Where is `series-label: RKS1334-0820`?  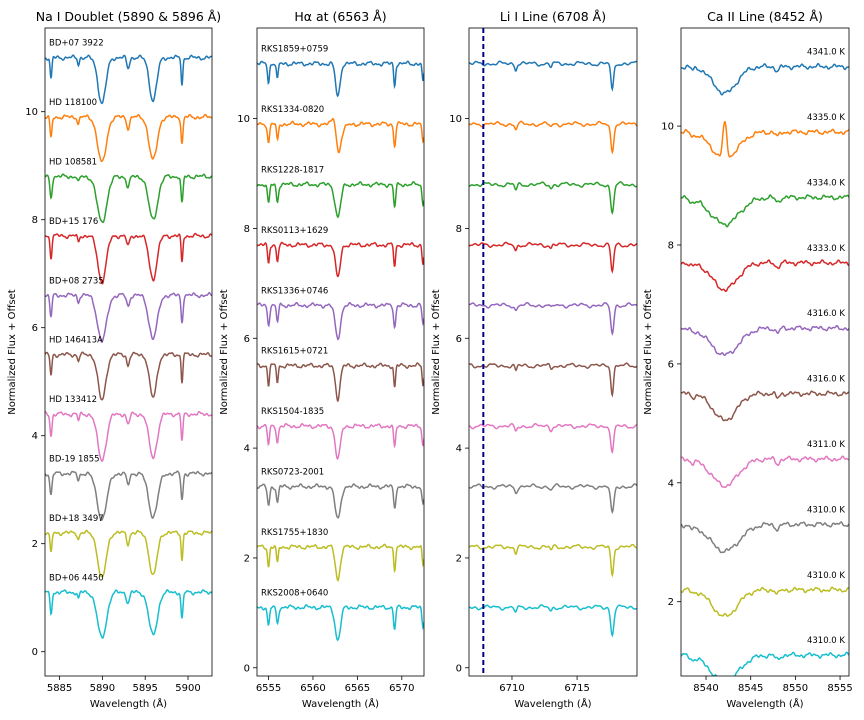
series-label: RKS1334-0820 is located at coordinates (292, 110).